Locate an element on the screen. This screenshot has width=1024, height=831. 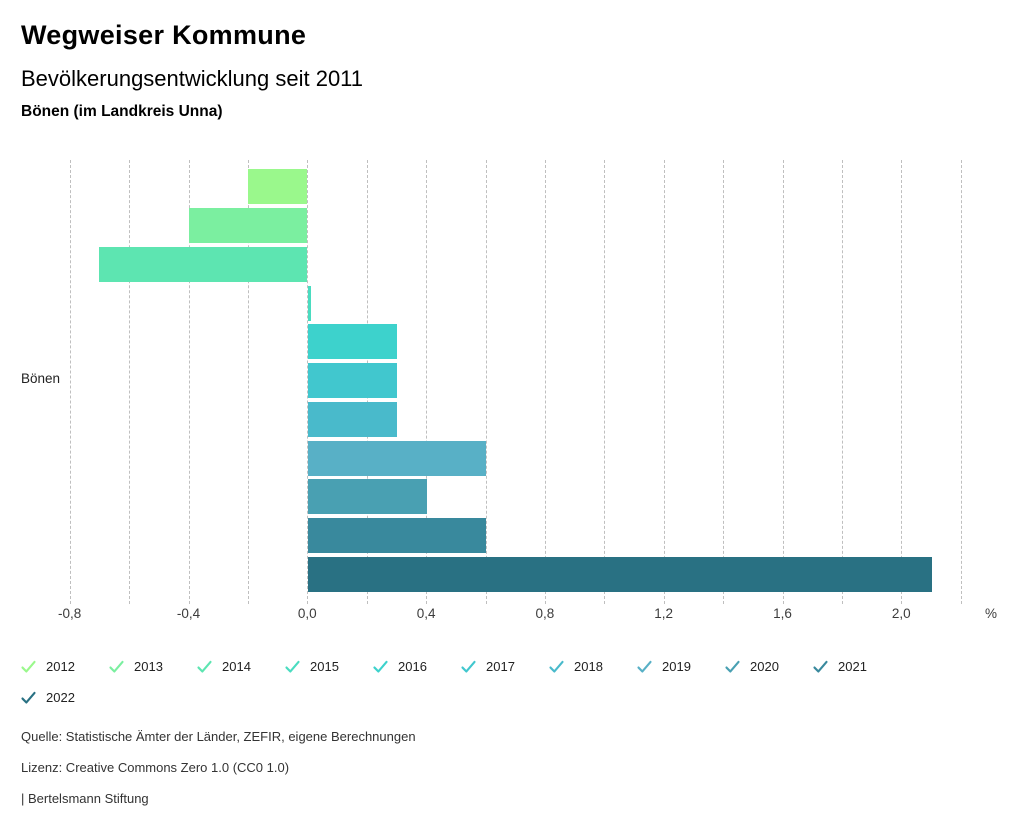
legend-item-label: 2022 is located at coordinates (60, 697).